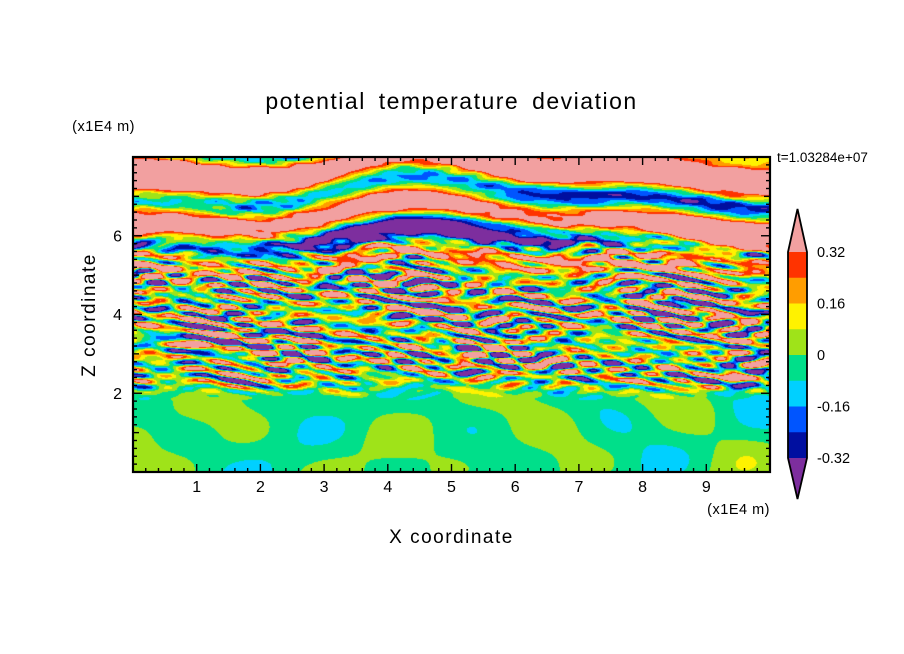 The height and width of the screenshot is (654, 904). Describe the element at coordinates (831, 305) in the screenshot. I see `colorbar-tick-label: 0.16` at that location.